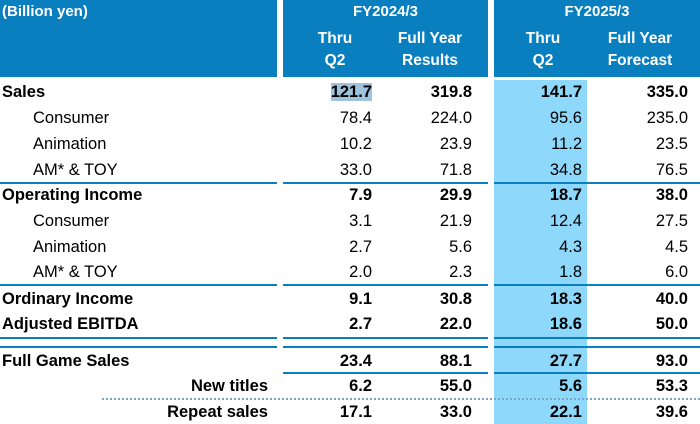 This screenshot has width=700, height=424. I want to click on cell-text: 50.0, so click(671, 324).